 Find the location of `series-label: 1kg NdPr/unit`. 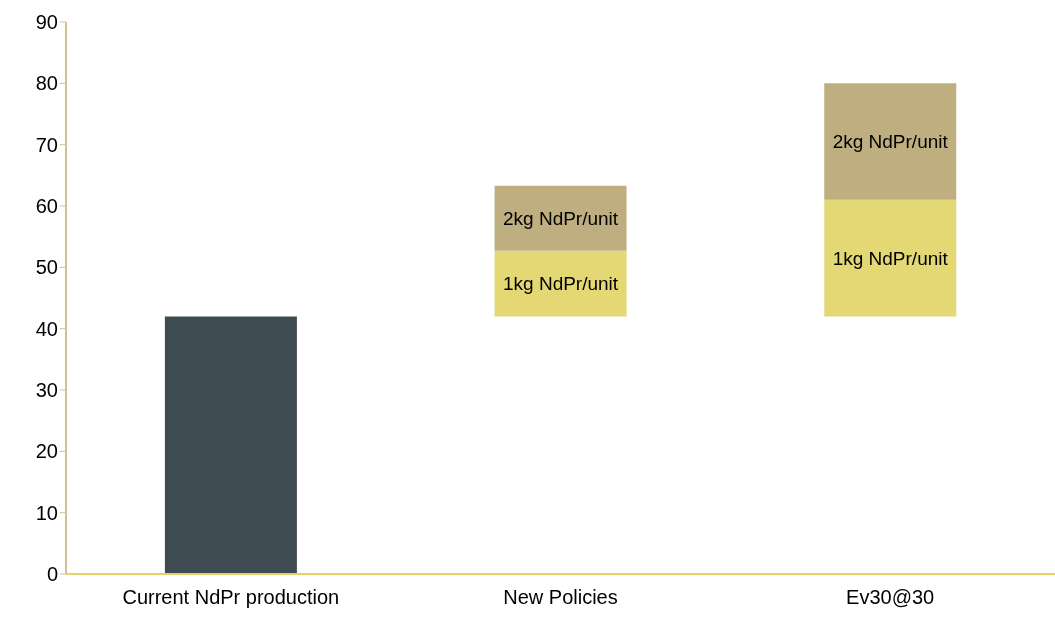

series-label: 1kg NdPr/unit is located at coordinates (561, 284).